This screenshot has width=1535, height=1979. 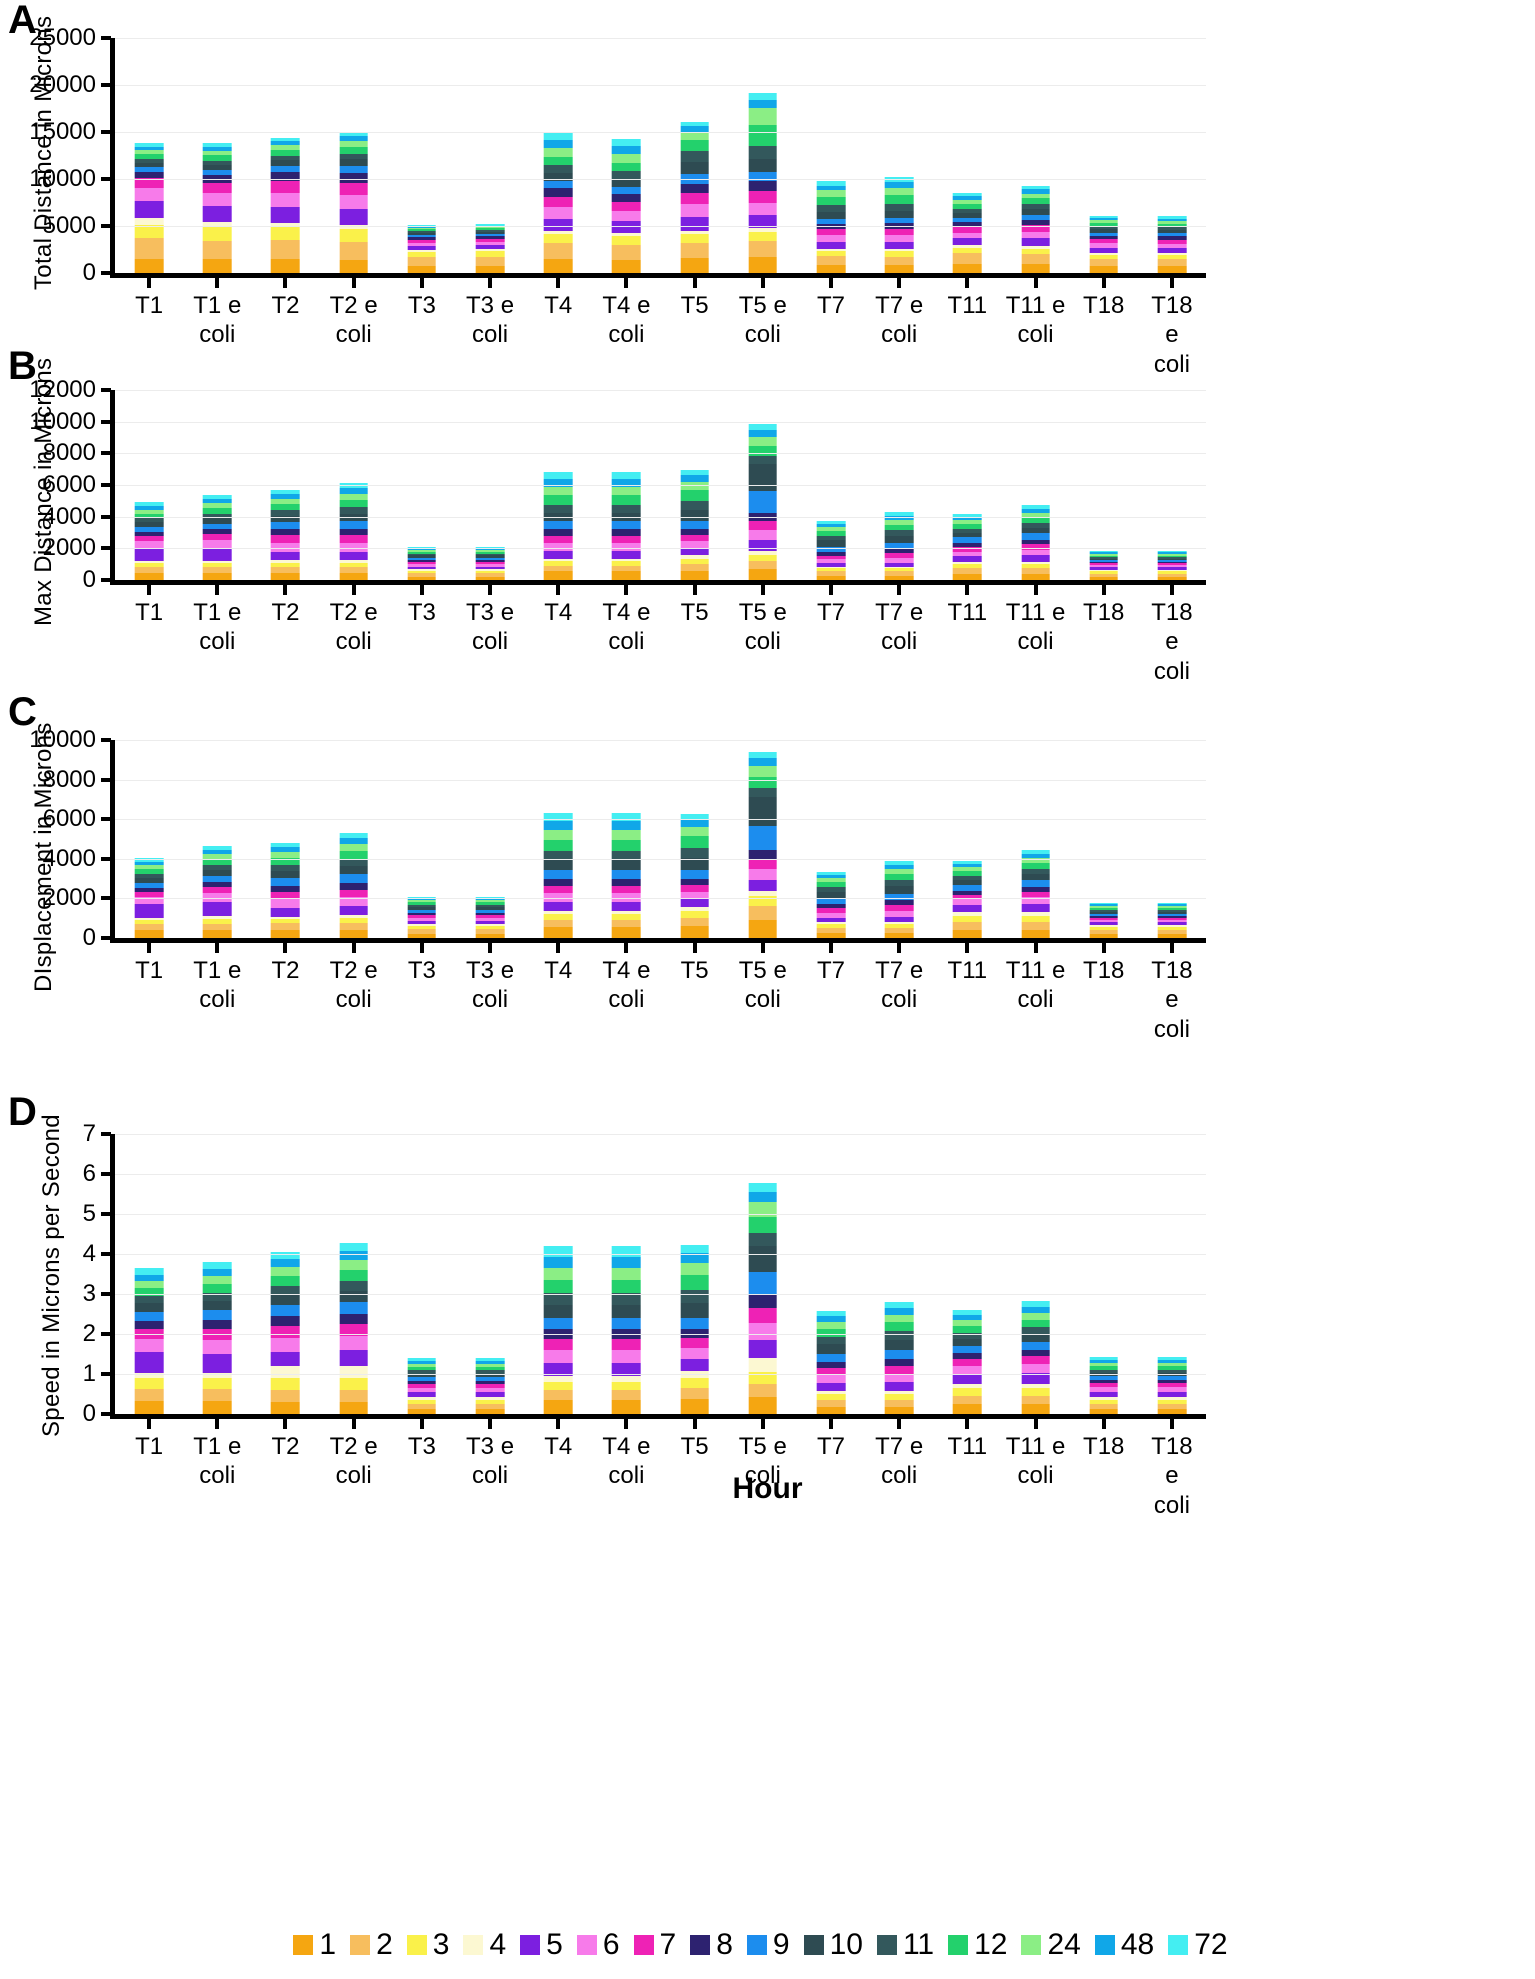 I want to click on legend-item-10: 10, so click(x=833, y=1945).